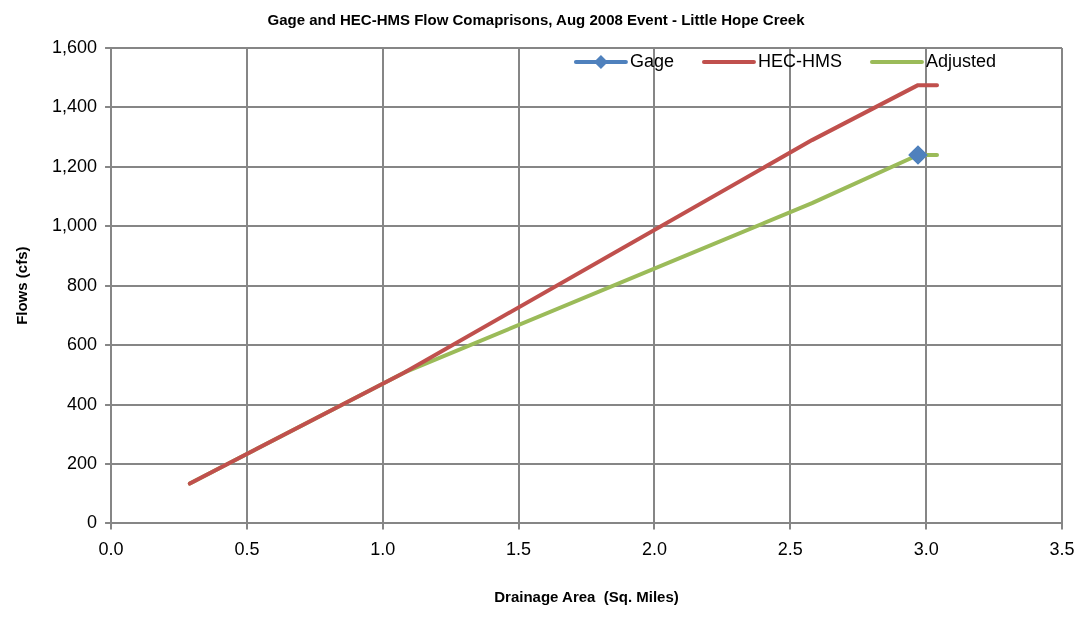  Describe the element at coordinates (536, 20) in the screenshot. I see `chart-title: Gage and HEC-HMS Flow Comaprisons, Aug 2008 Event - Little Hope Creek` at that location.